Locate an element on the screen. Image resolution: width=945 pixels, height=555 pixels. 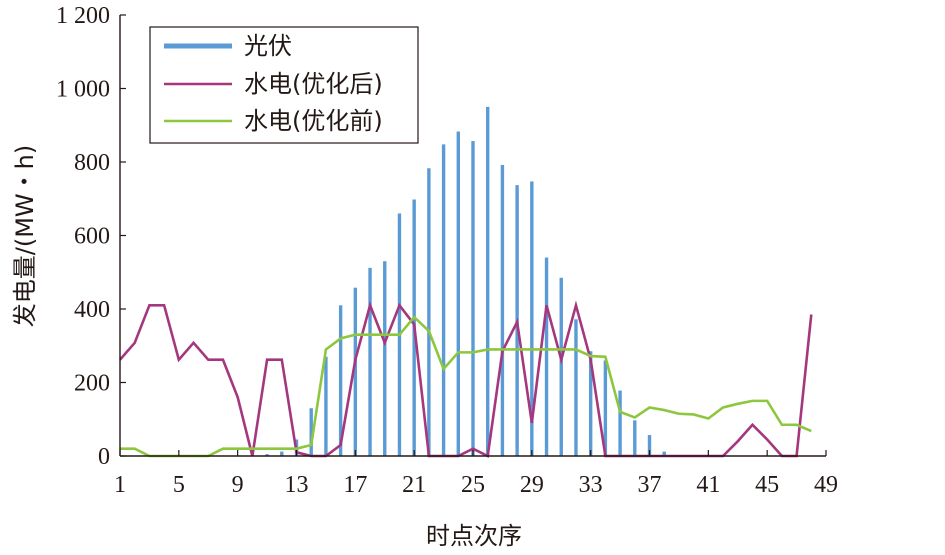
legend: 光伏 水电(优化后) 水电(优化前) is located at coordinates (284, 85).